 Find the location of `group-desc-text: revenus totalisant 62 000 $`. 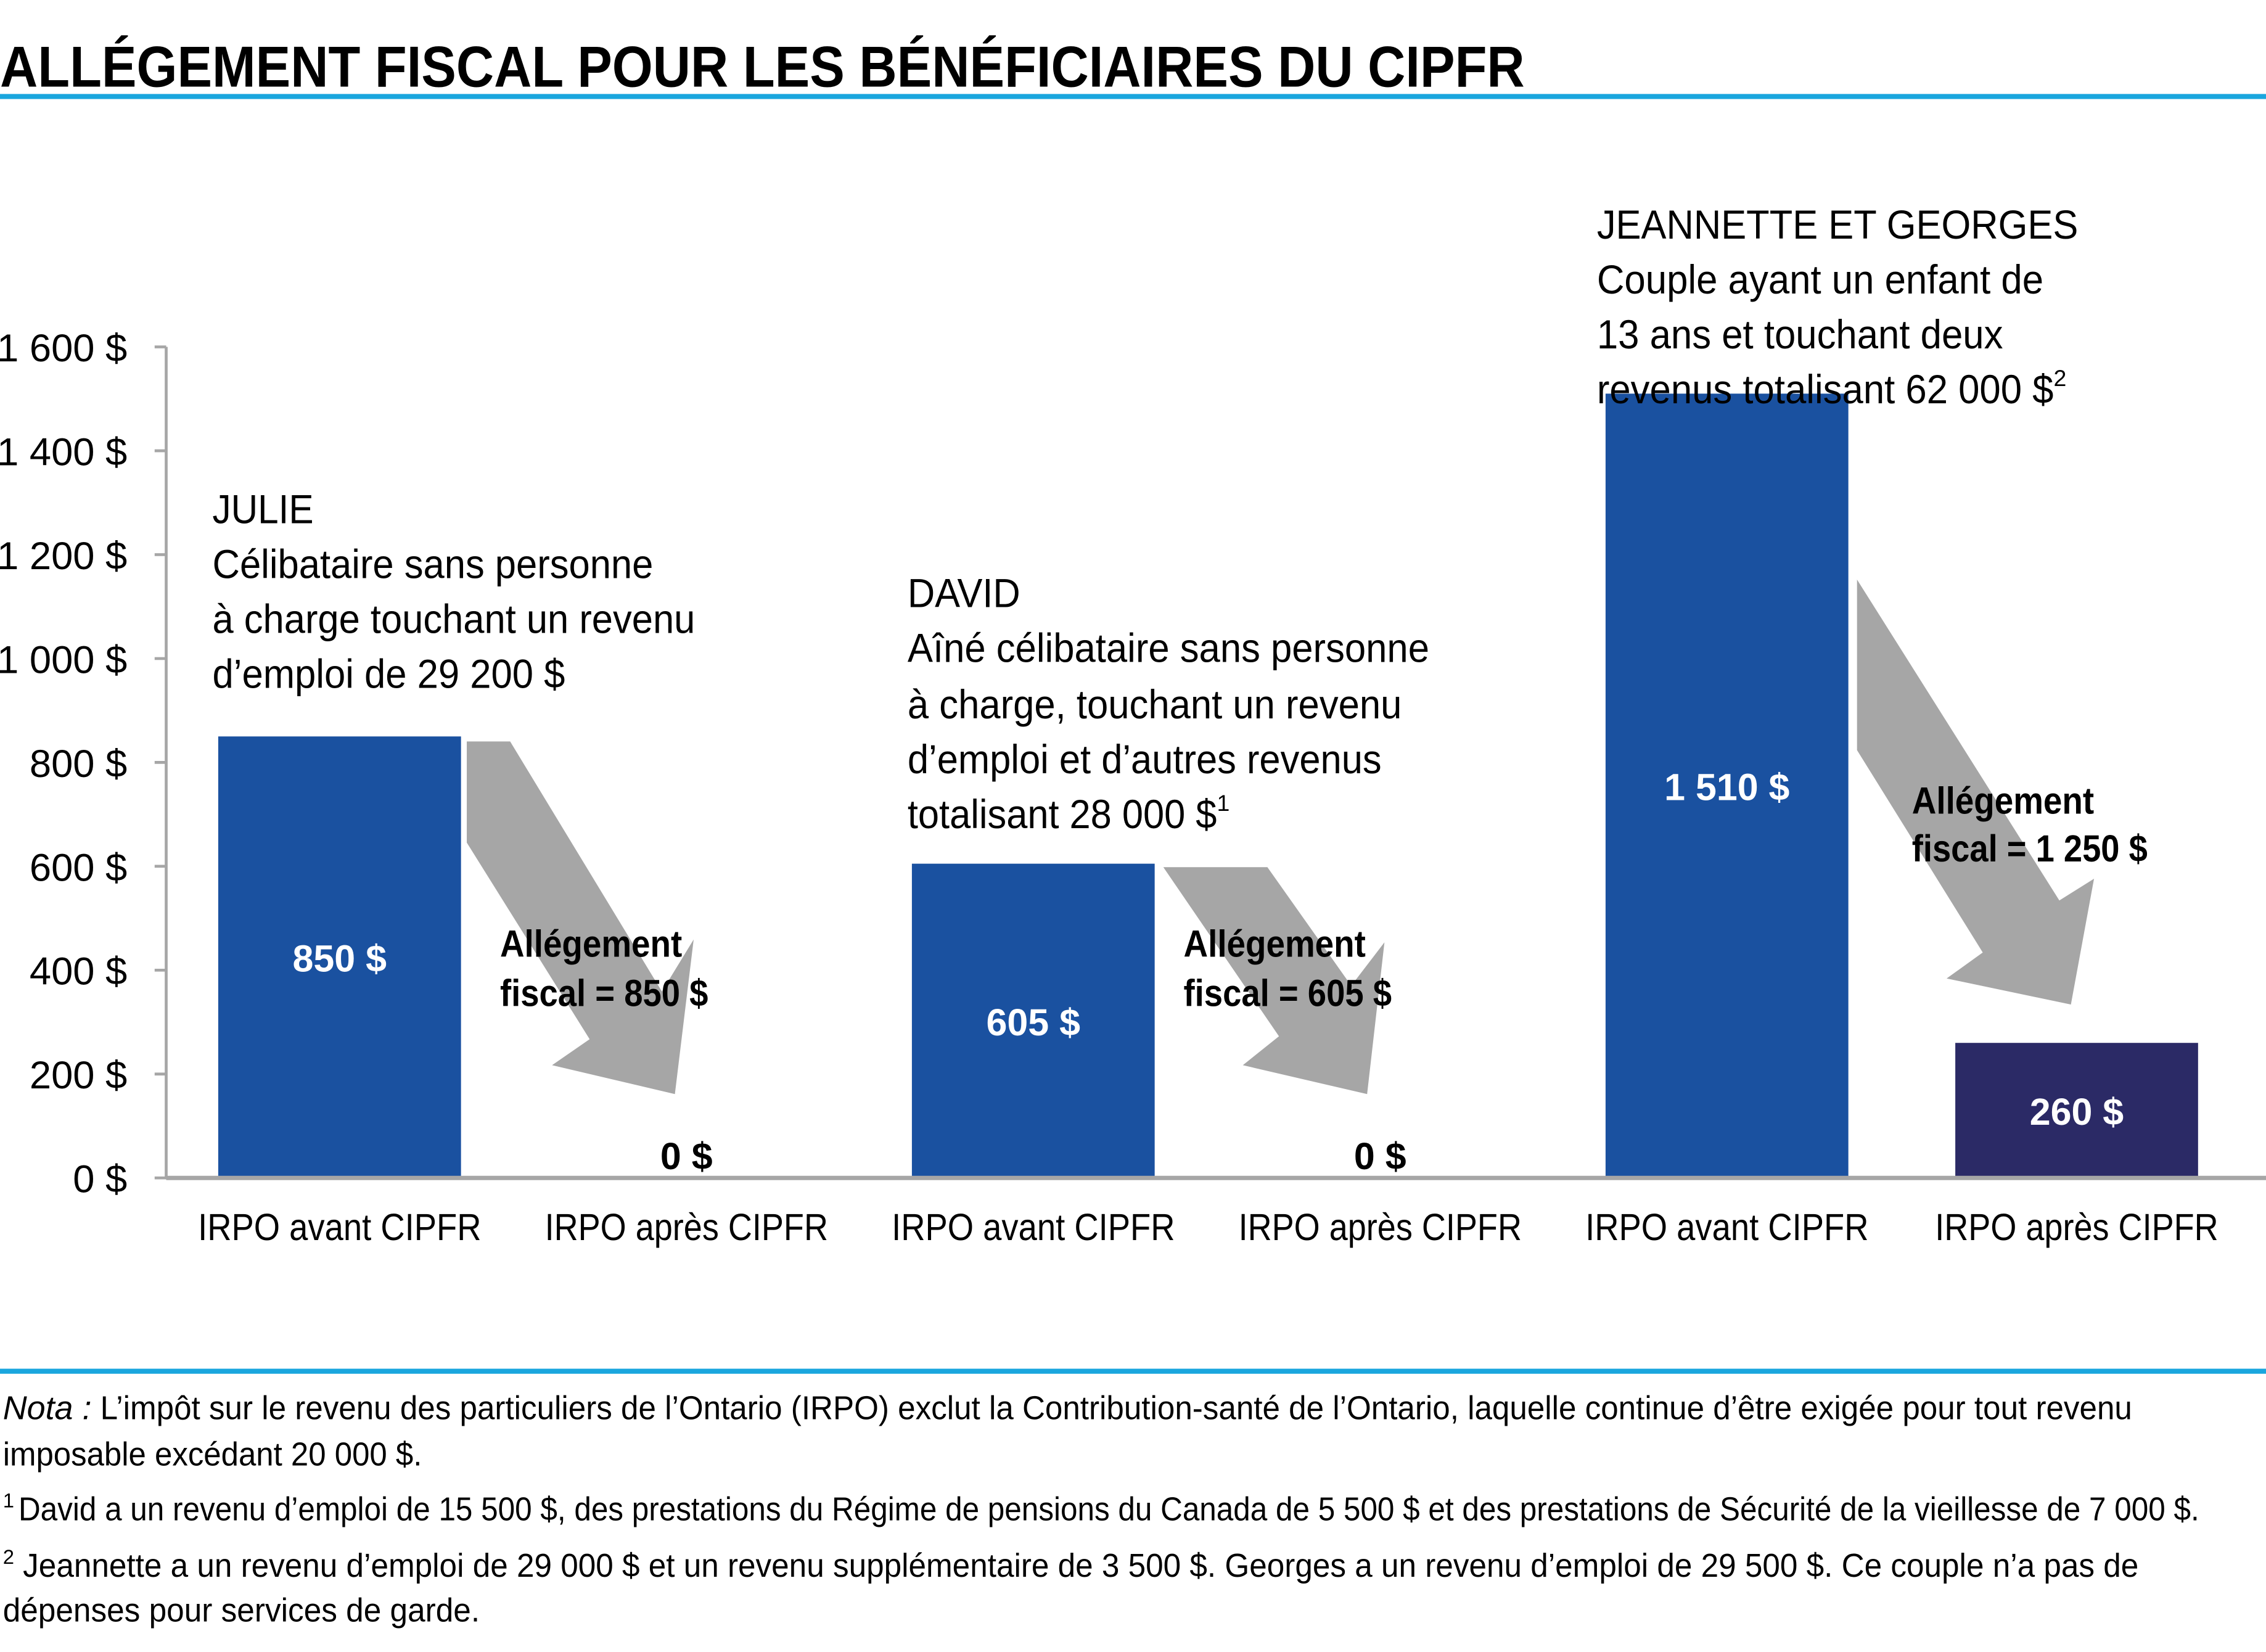

group-desc-text: revenus totalisant 62 000 $ is located at coordinates (1826, 389).